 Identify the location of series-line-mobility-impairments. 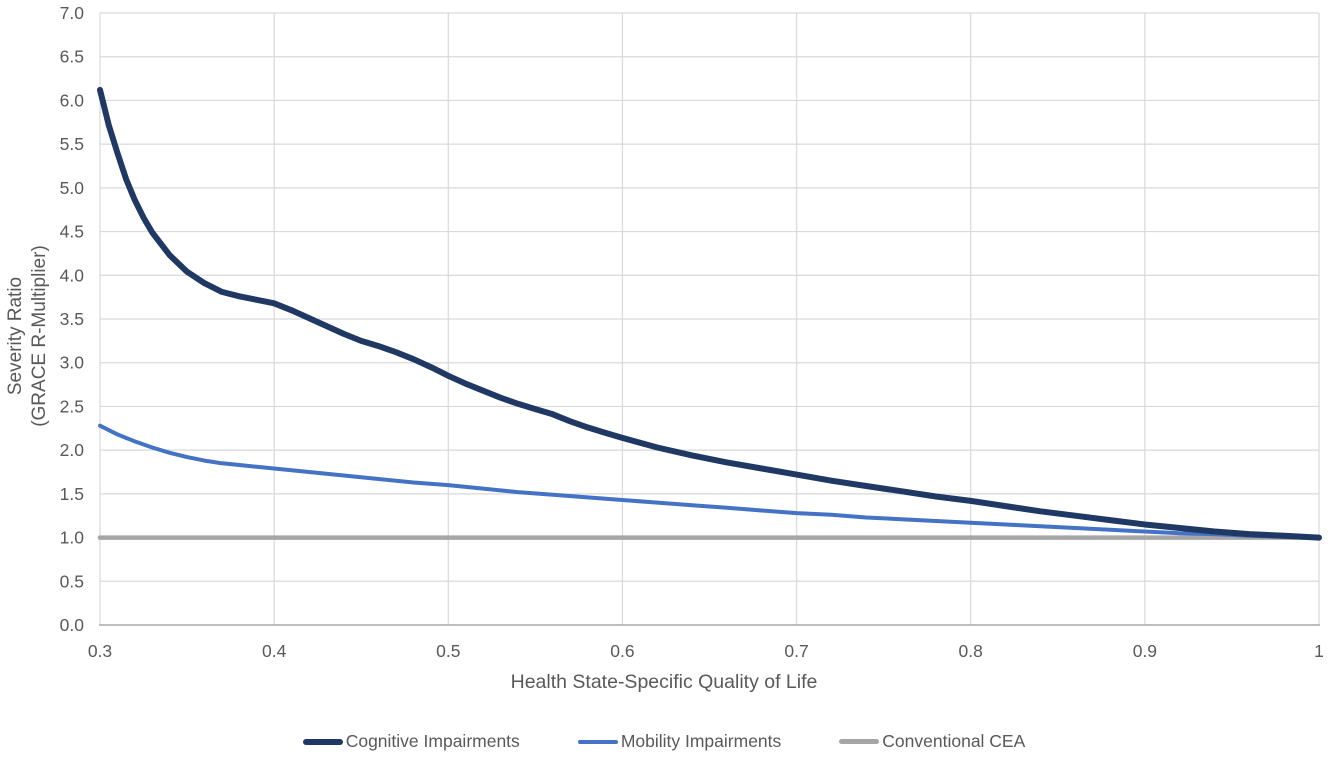
(709, 481).